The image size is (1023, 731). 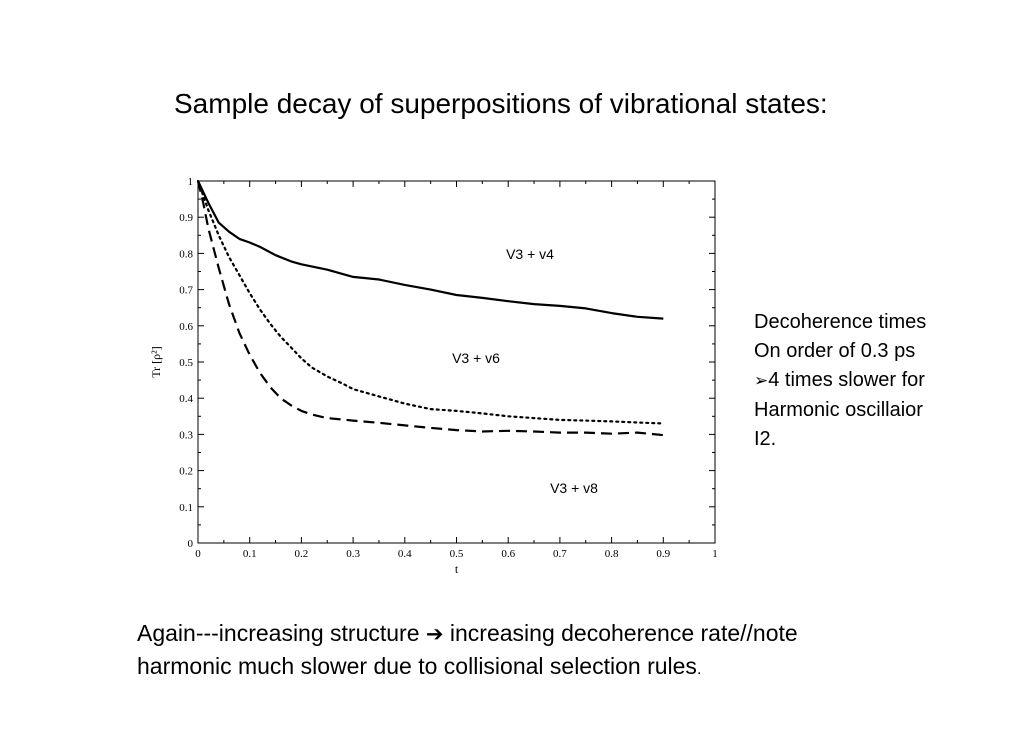 What do you see at coordinates (186, 435) in the screenshot?
I see `y-tick-label: 0.3` at bounding box center [186, 435].